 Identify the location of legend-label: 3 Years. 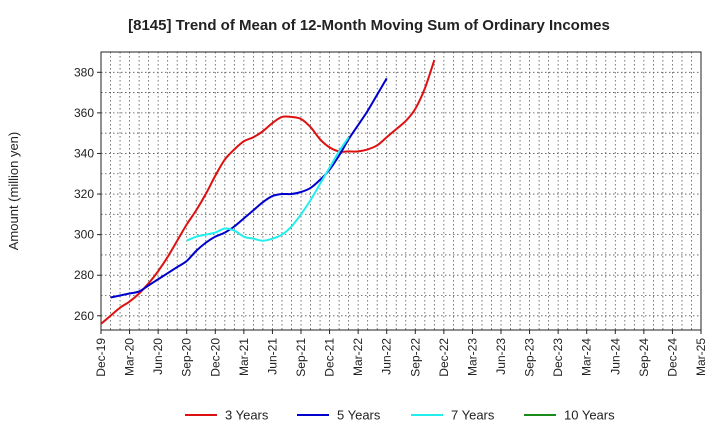
(247, 415).